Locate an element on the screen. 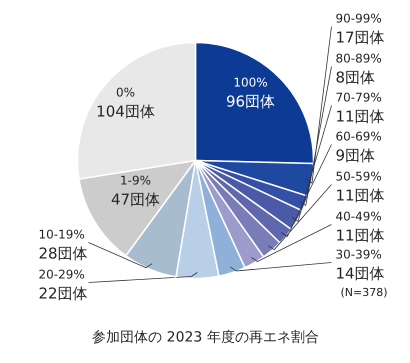 The height and width of the screenshot is (363, 410). data-label: 28団体 is located at coordinates (63, 253).